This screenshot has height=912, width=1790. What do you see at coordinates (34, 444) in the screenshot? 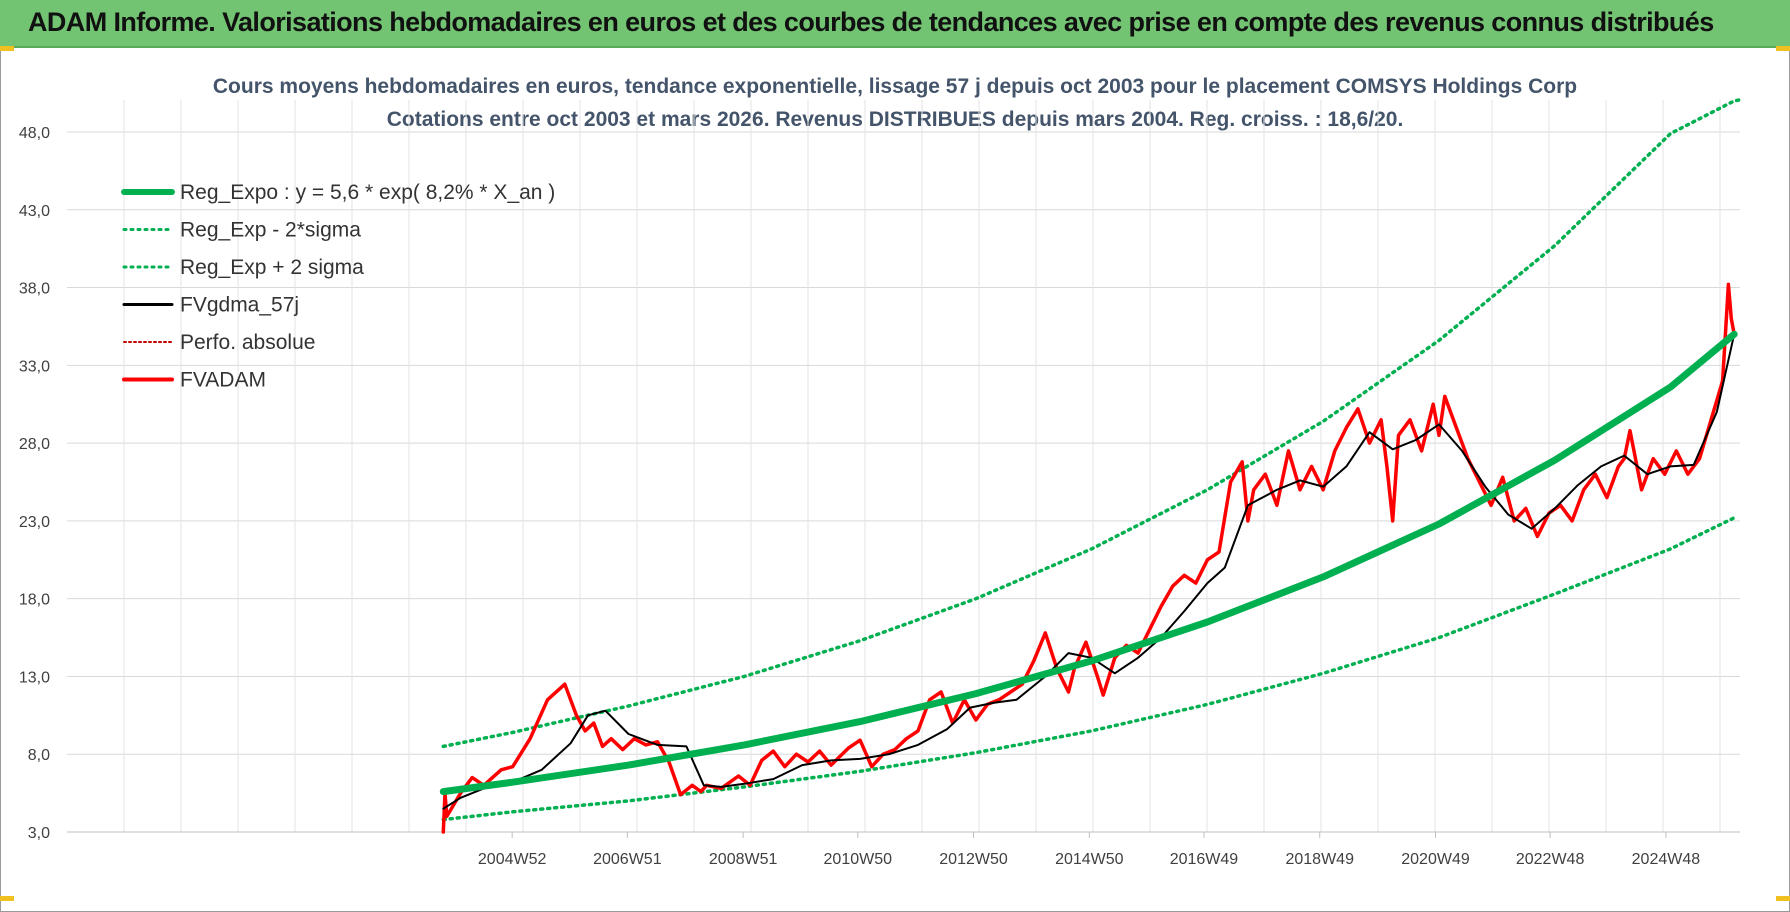
I see `y-tick-label: 28,0` at bounding box center [34, 444].